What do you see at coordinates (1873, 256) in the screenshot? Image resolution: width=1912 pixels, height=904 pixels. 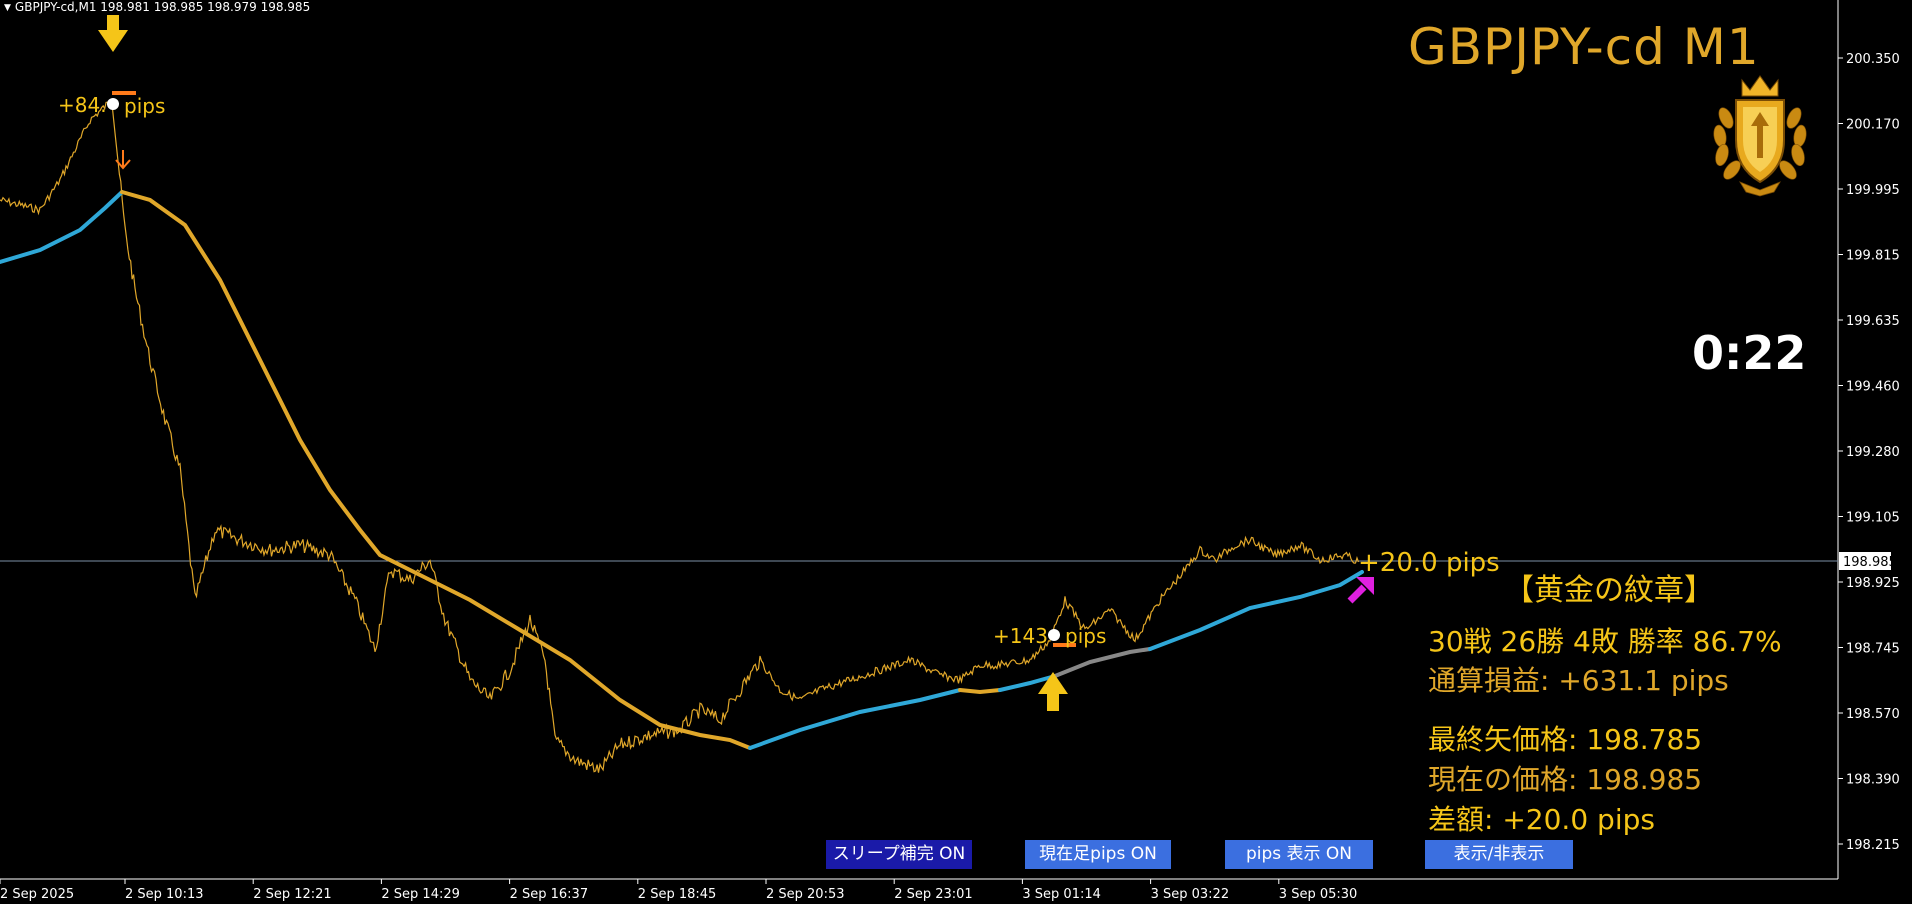 I see `price-tick-label: 199.815` at bounding box center [1873, 256].